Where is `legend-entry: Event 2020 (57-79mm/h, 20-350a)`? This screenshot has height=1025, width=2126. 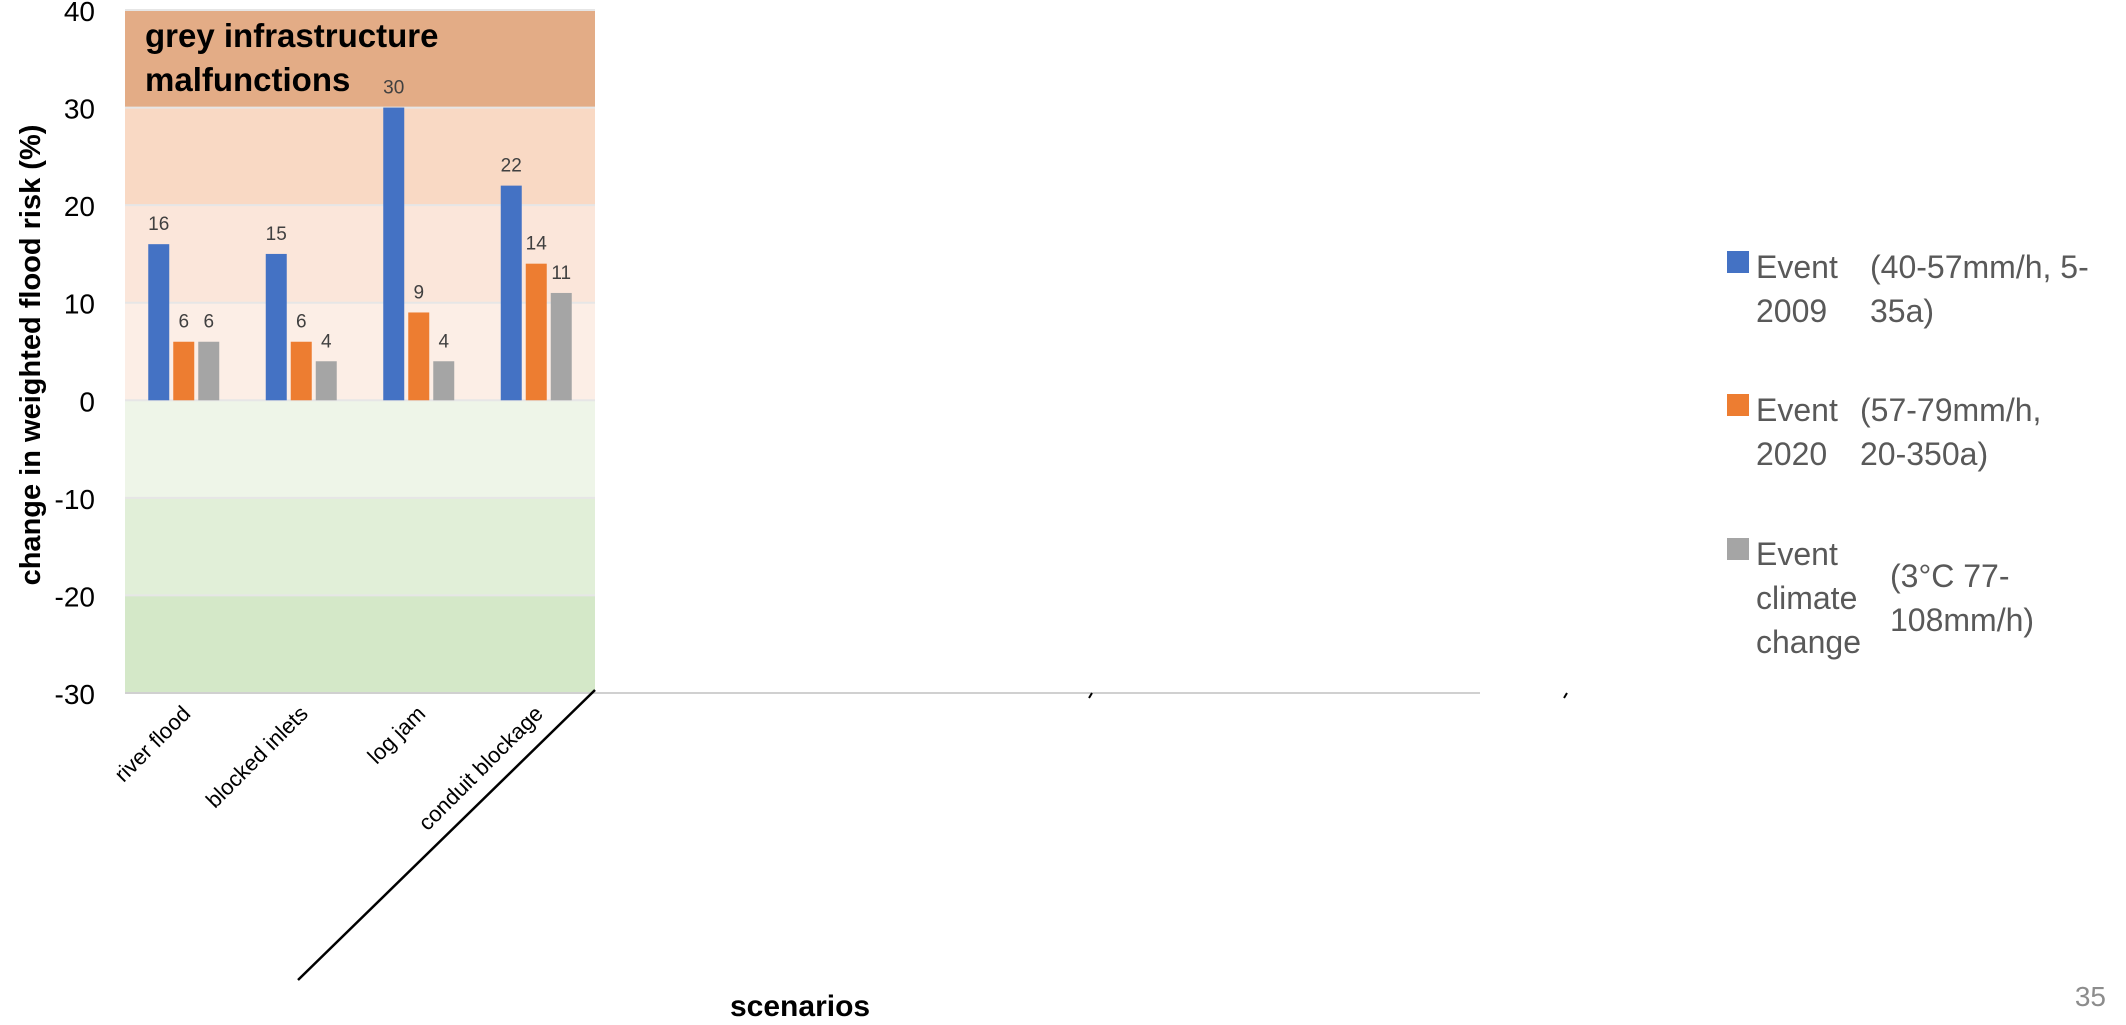 legend-entry: Event 2020 (57-79mm/h, 20-350a) is located at coordinates (1920, 432).